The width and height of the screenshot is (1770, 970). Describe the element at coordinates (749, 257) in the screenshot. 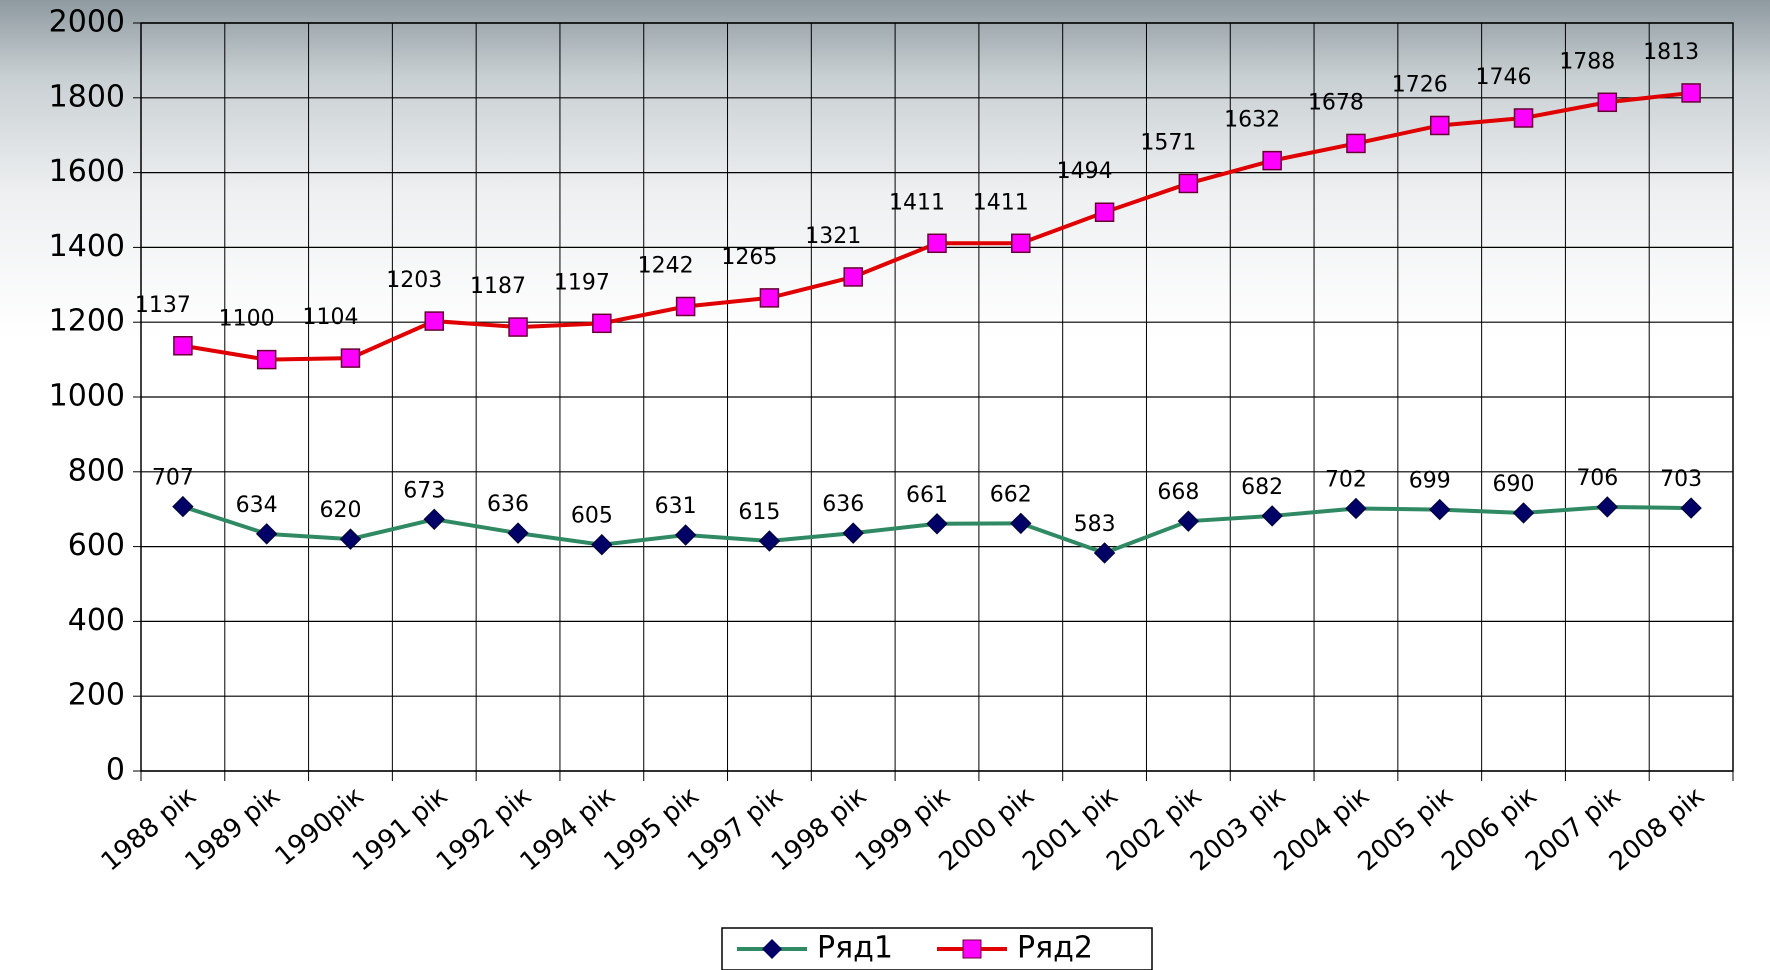

I see `data-label: 1265` at that location.